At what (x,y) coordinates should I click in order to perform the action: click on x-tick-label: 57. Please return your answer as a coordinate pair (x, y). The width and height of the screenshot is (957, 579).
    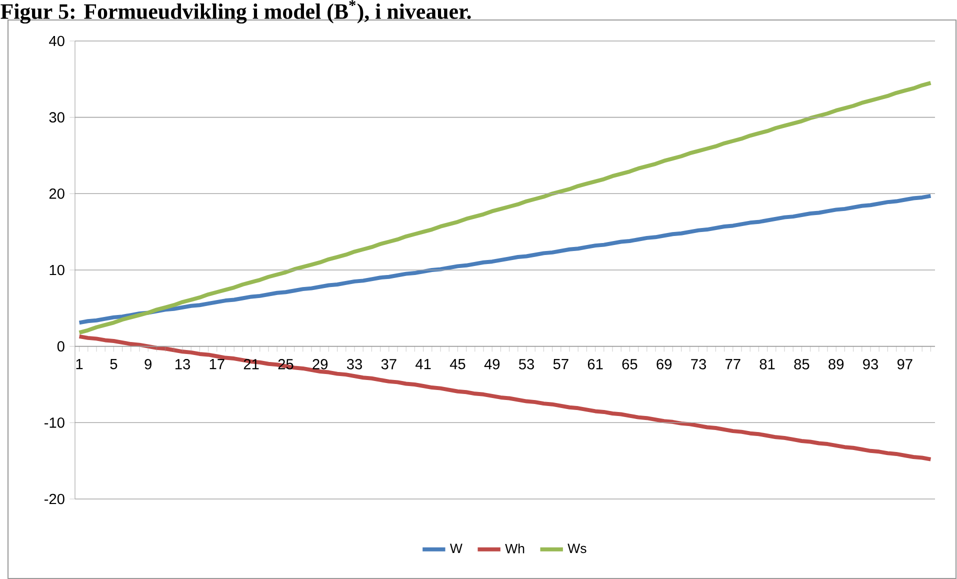
    Looking at the image, I should click on (560, 364).